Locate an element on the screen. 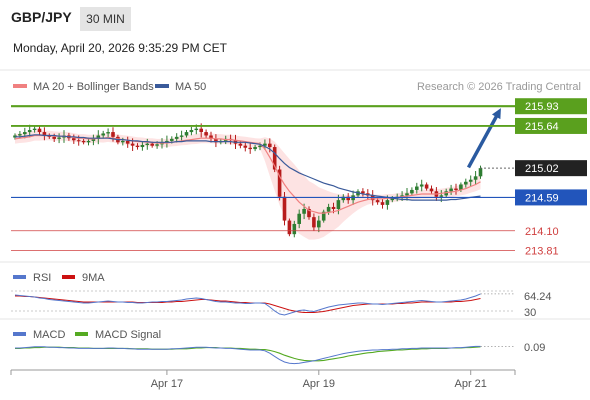 Image resolution: width=590 pixels, height=400 pixels. price-level: 214.10 is located at coordinates (285, 232).